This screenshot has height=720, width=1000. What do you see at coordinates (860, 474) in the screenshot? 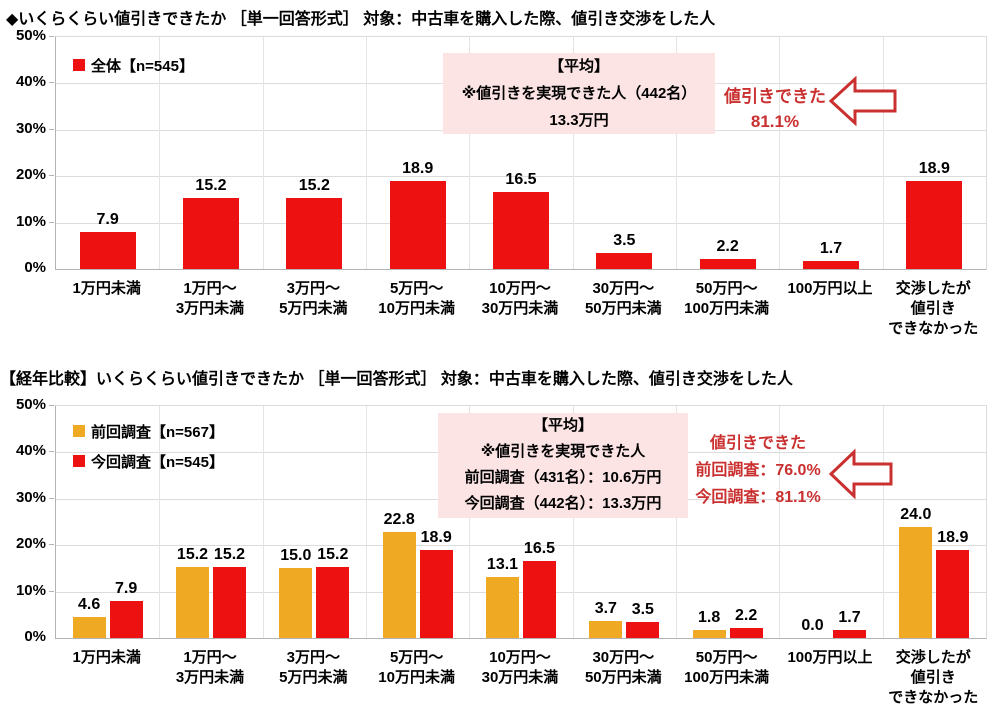
I see `left-arrow-icon` at bounding box center [860, 474].